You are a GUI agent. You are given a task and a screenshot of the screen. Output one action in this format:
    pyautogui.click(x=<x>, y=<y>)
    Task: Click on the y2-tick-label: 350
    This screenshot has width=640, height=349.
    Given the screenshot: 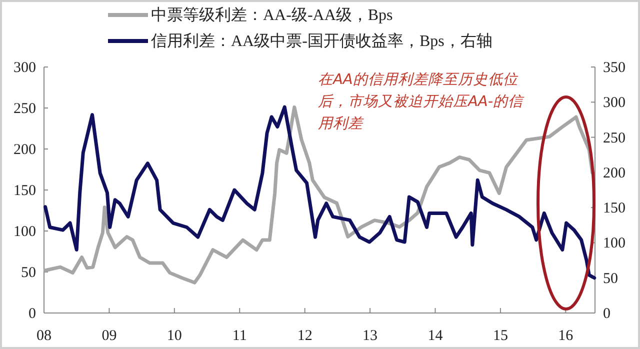 What is the action you would take?
    pyautogui.click(x=614, y=68)
    